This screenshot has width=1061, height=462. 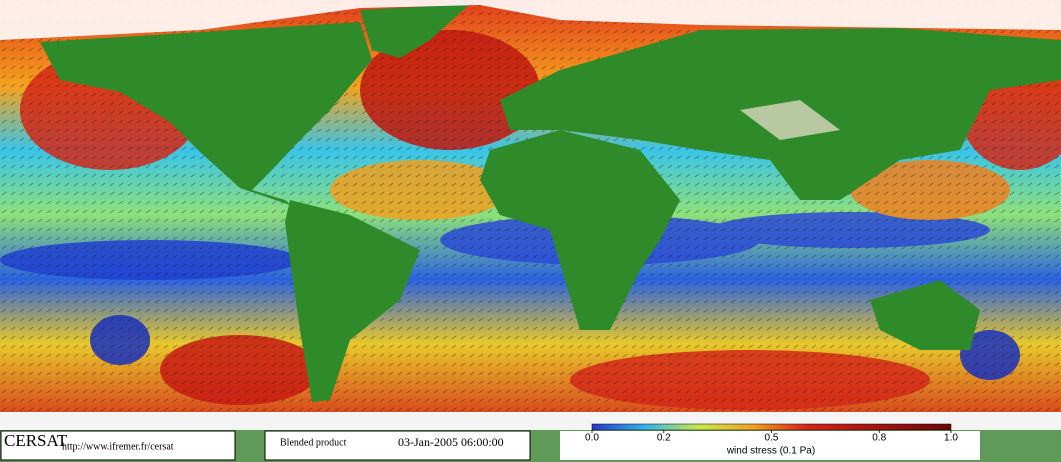 What do you see at coordinates (451, 442) in the screenshot?
I see `timestamp: 03-Jan-2005 06:00:00` at bounding box center [451, 442].